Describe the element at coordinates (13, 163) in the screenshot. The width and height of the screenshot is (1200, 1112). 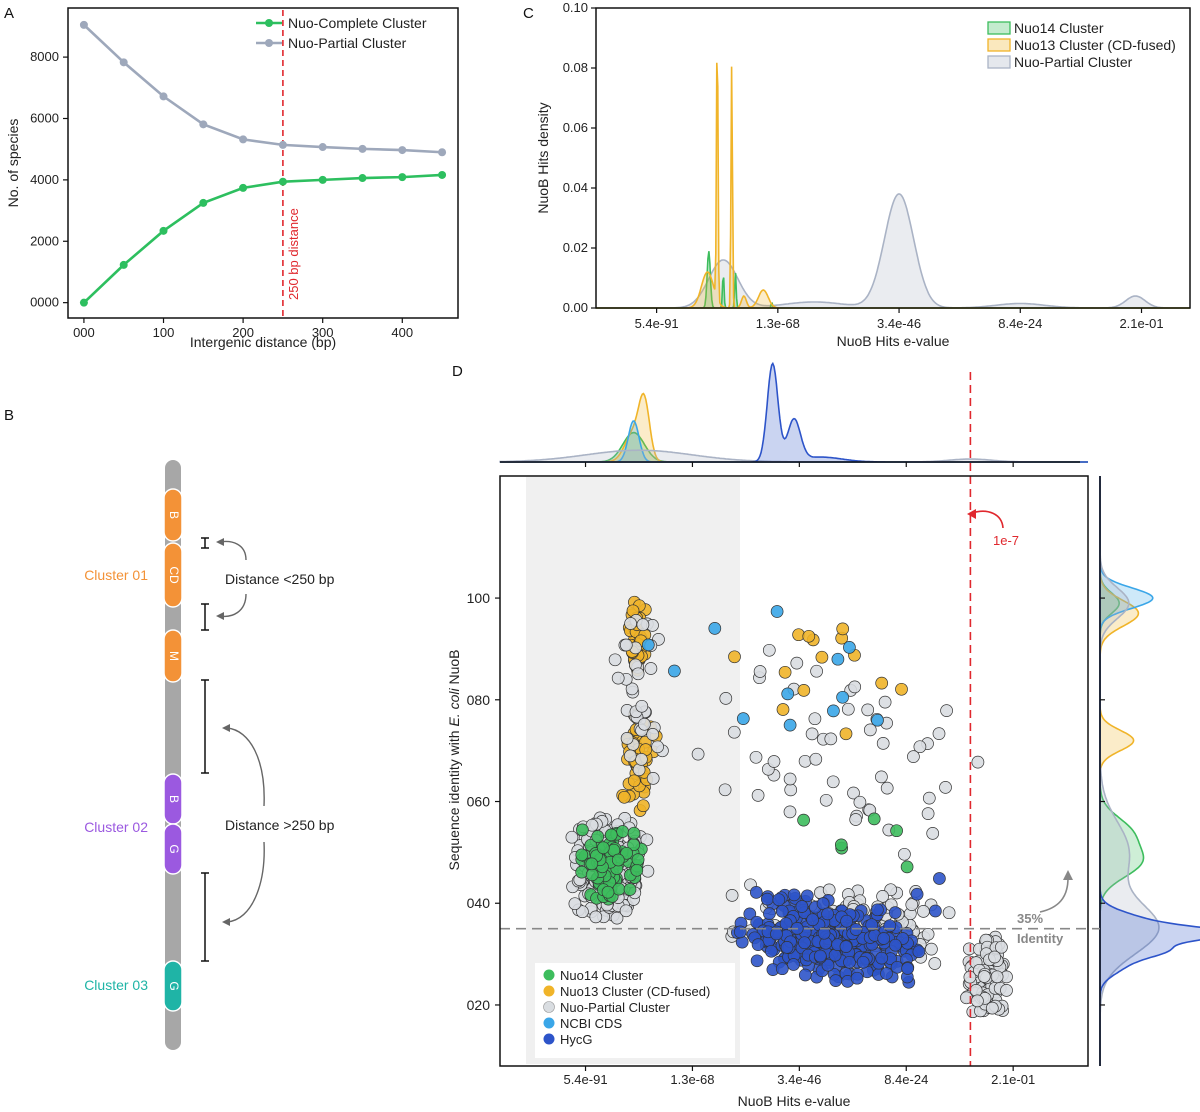
I see `panel-a-ylabel: No. of species` at that location.